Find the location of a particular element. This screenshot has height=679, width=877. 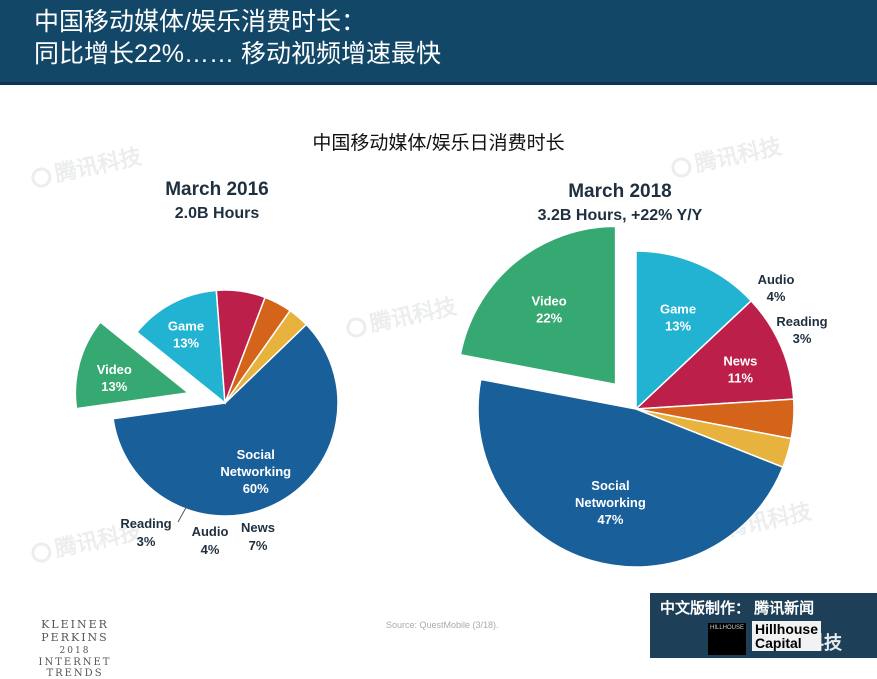

leader-line is located at coordinates (183, 513).